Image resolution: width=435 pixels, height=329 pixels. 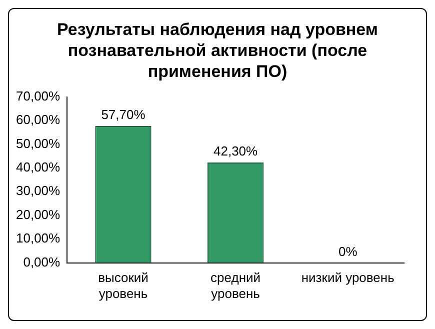 I want to click on x-tick-label: средний уровень, so click(x=235, y=285).